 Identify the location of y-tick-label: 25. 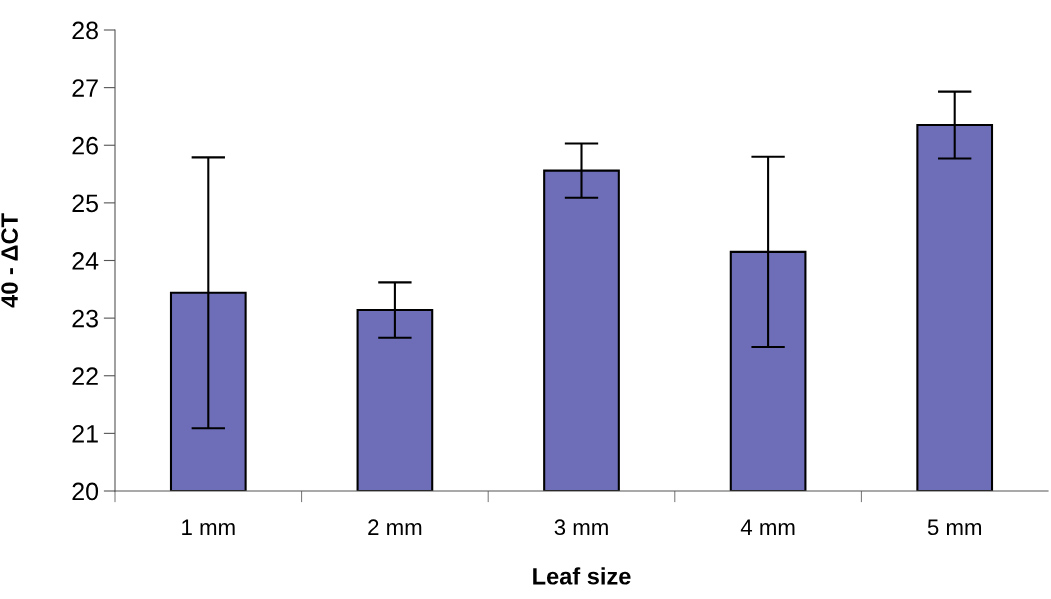
(85, 203).